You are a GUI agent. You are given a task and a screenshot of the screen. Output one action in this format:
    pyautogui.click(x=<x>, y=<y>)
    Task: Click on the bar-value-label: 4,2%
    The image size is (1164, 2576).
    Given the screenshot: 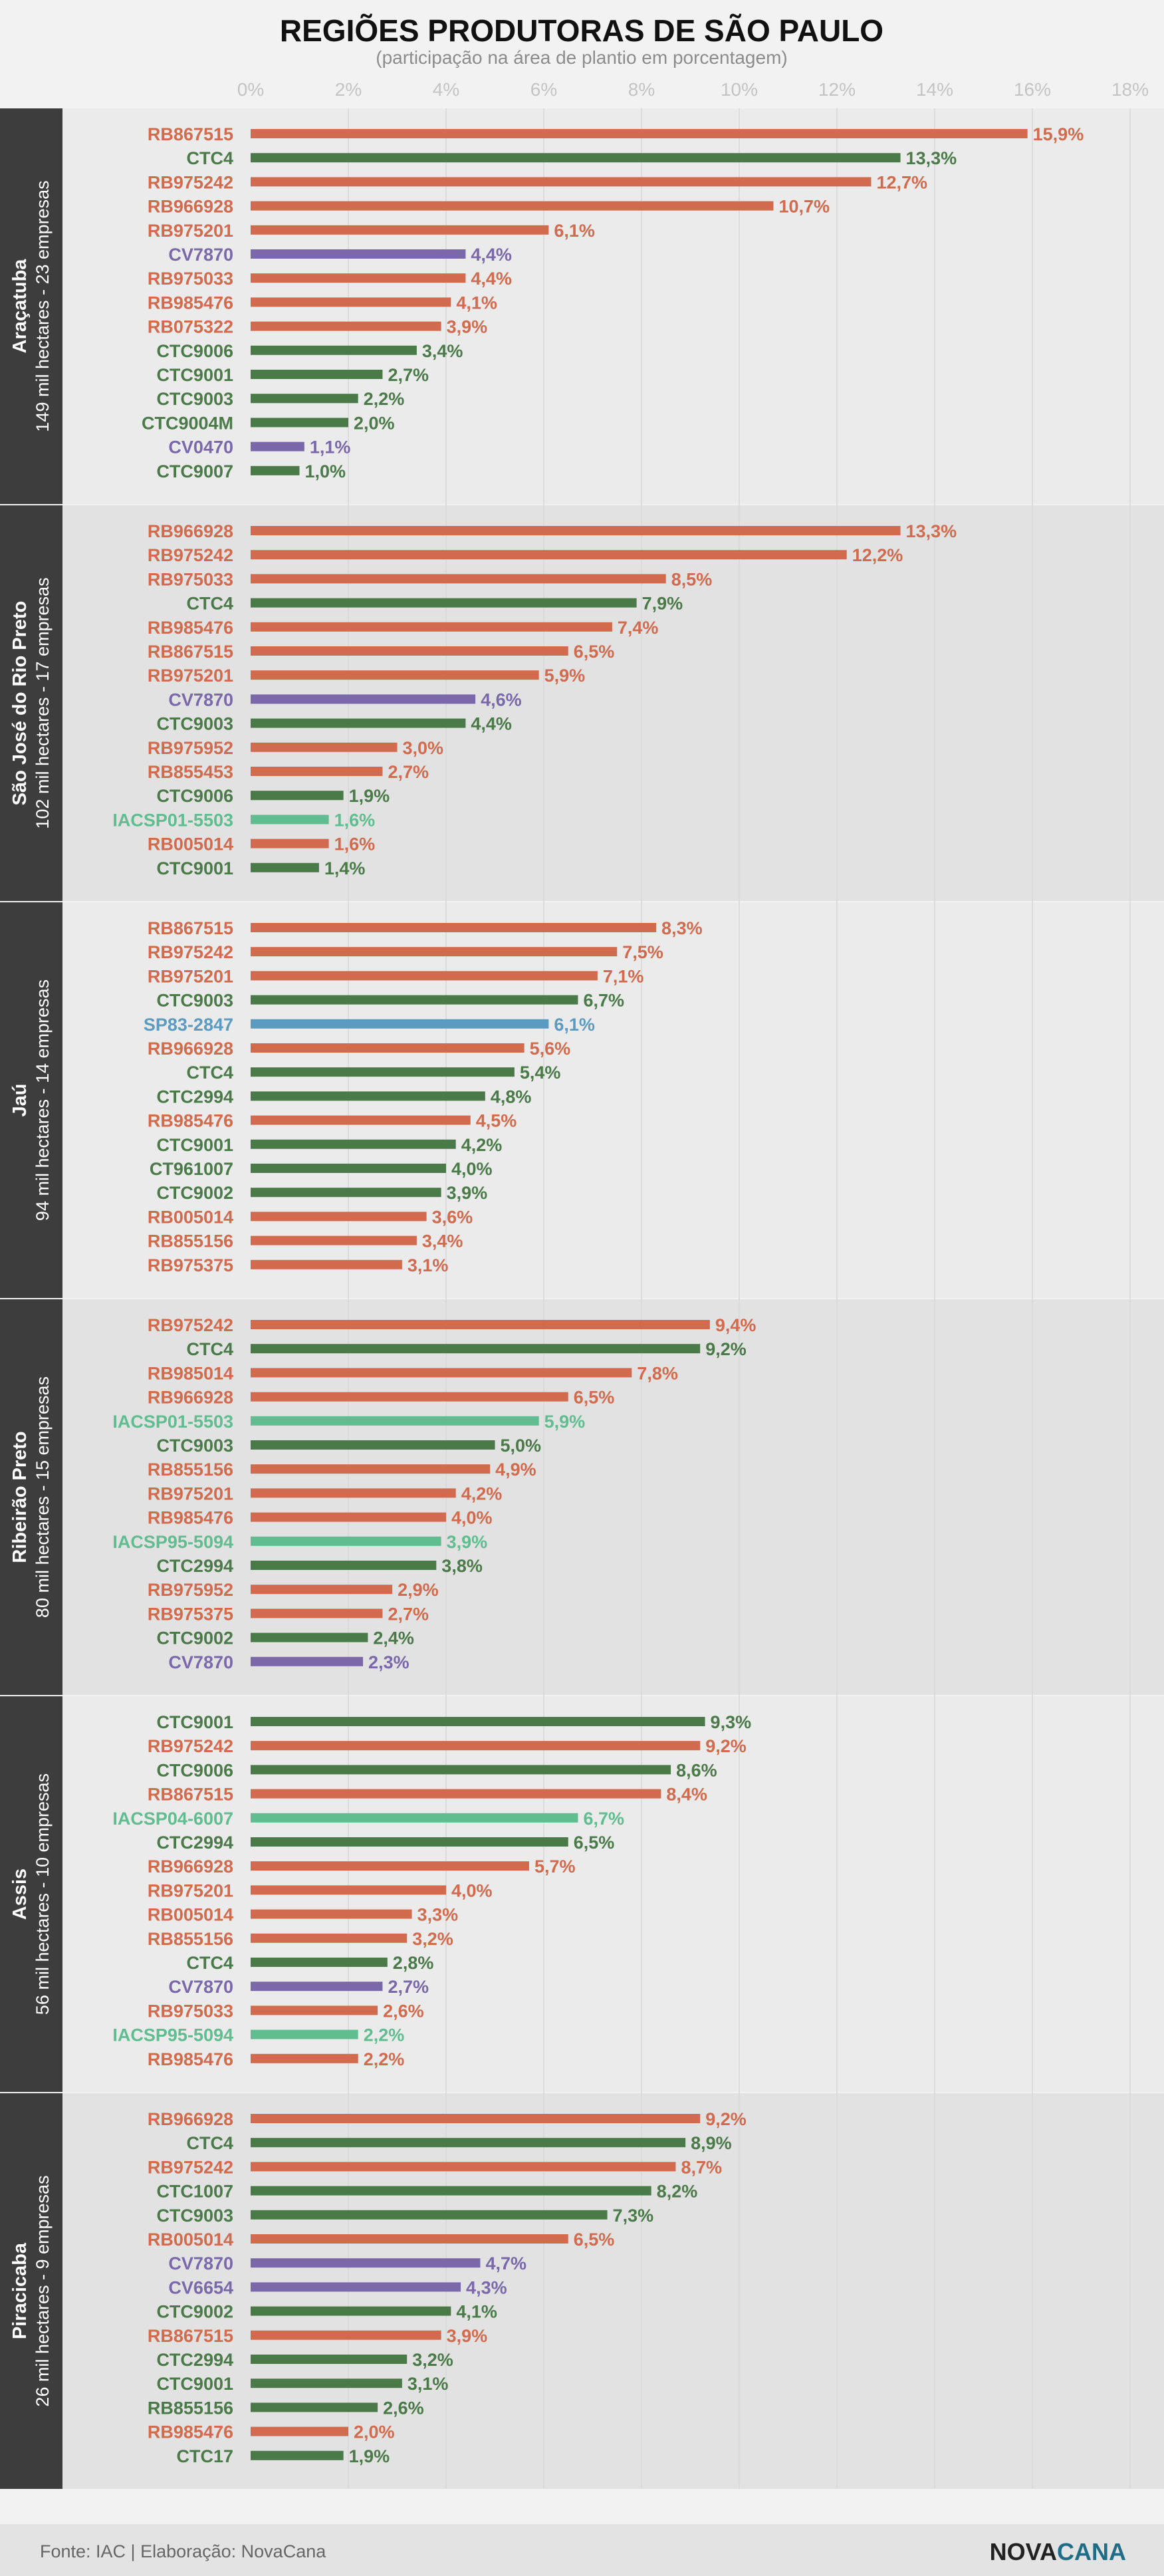 What is the action you would take?
    pyautogui.click(x=482, y=1493)
    